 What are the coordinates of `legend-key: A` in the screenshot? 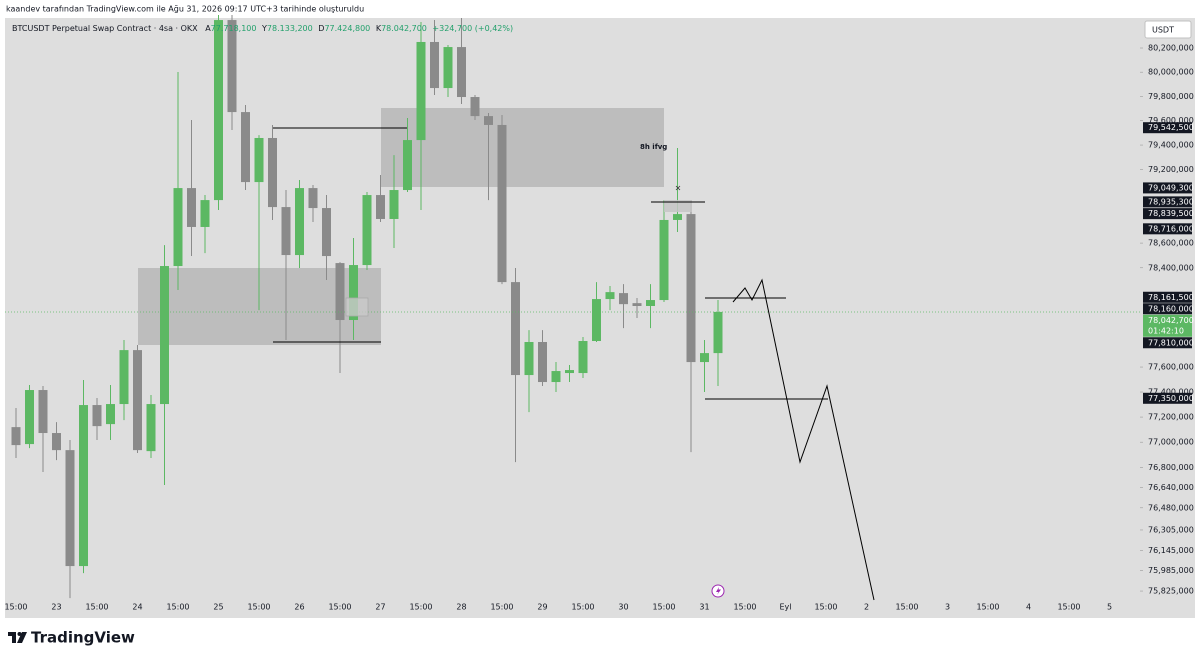 It's located at (208, 28).